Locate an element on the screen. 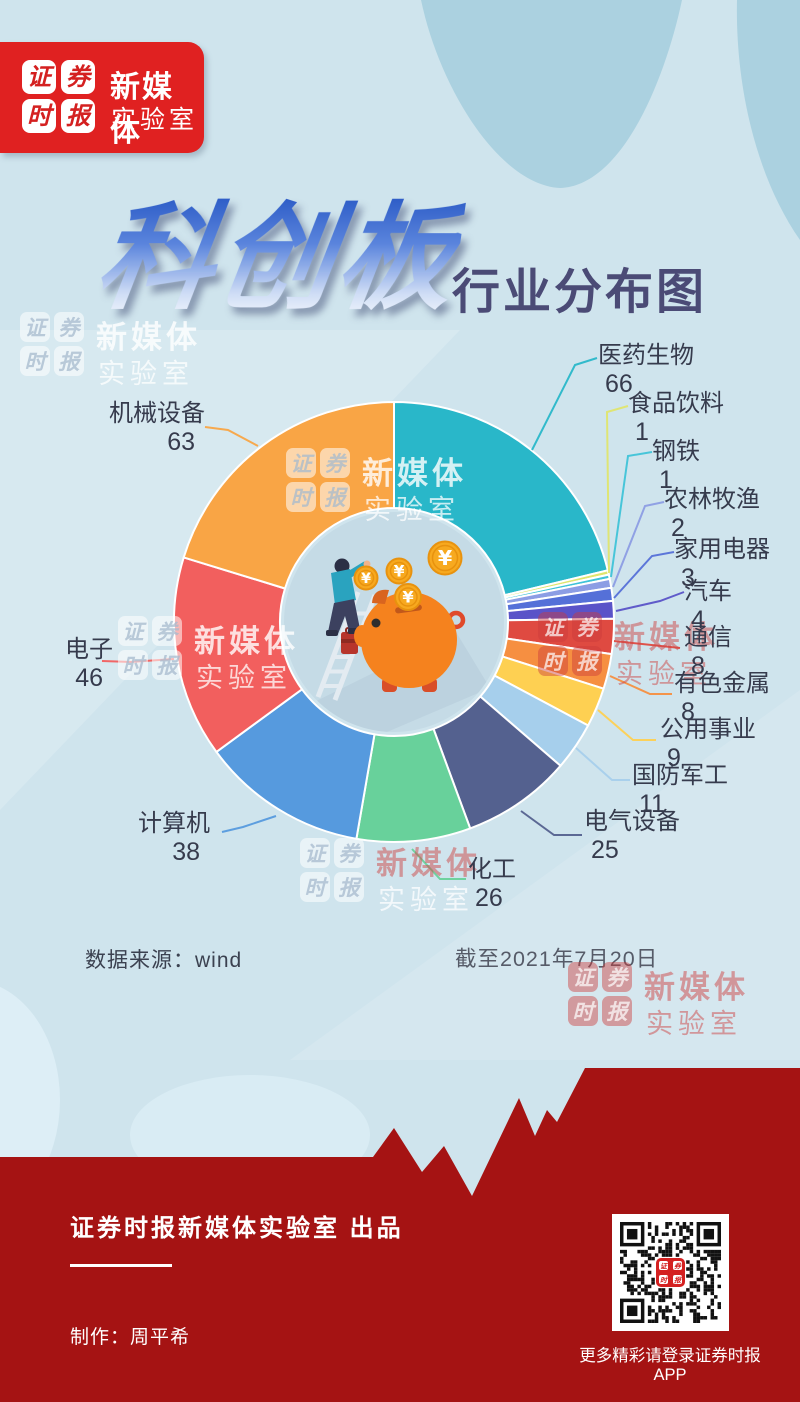 The image size is (800, 1402). chart-label-农林牧渔: 农林牧渔 2 is located at coordinates (712, 514).